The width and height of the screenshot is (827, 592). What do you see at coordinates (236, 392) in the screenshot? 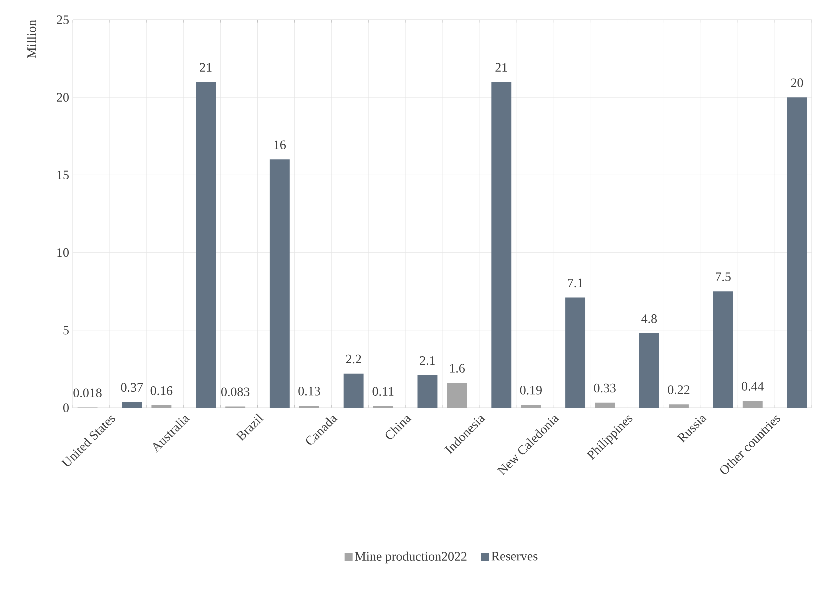
I see `data-label: 0.083` at bounding box center [236, 392].